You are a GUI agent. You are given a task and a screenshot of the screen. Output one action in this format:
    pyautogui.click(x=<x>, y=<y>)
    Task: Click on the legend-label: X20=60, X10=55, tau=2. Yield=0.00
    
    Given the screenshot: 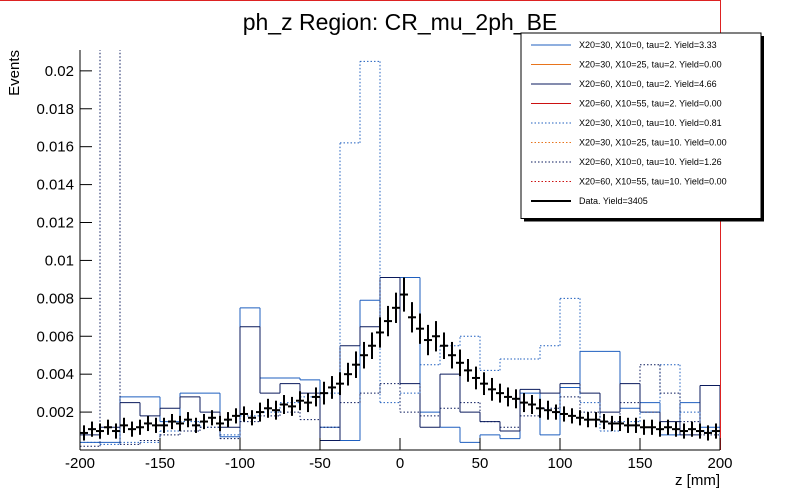 What is the action you would take?
    pyautogui.click(x=650, y=104)
    